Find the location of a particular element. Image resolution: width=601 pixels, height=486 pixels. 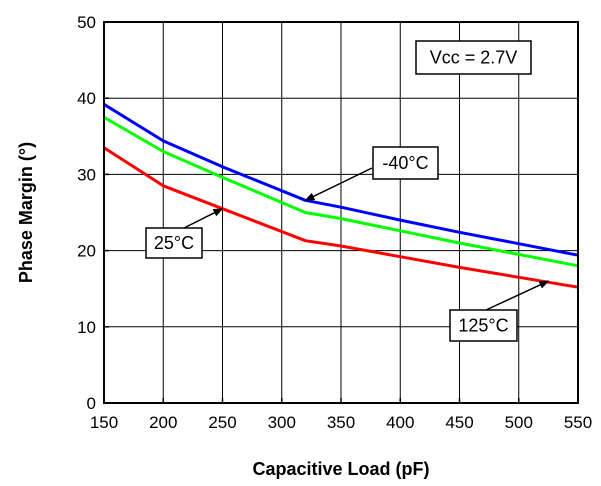

annotation-label: 125°C is located at coordinates (483, 326).